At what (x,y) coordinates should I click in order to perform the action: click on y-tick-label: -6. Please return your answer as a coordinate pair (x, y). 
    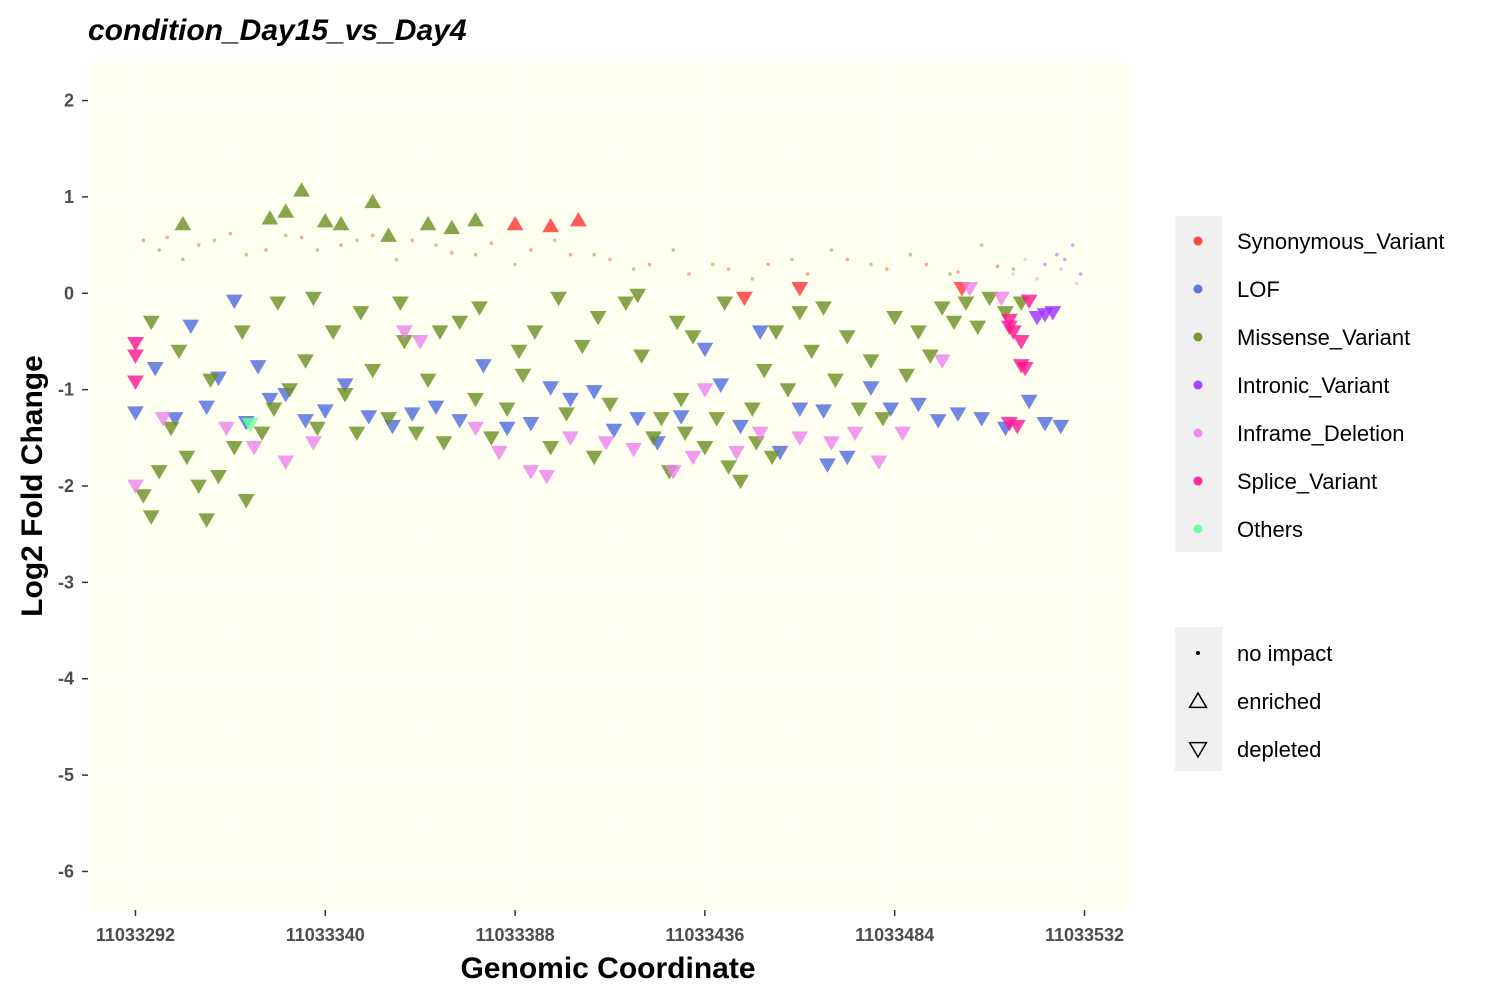
    Looking at the image, I should click on (66, 871).